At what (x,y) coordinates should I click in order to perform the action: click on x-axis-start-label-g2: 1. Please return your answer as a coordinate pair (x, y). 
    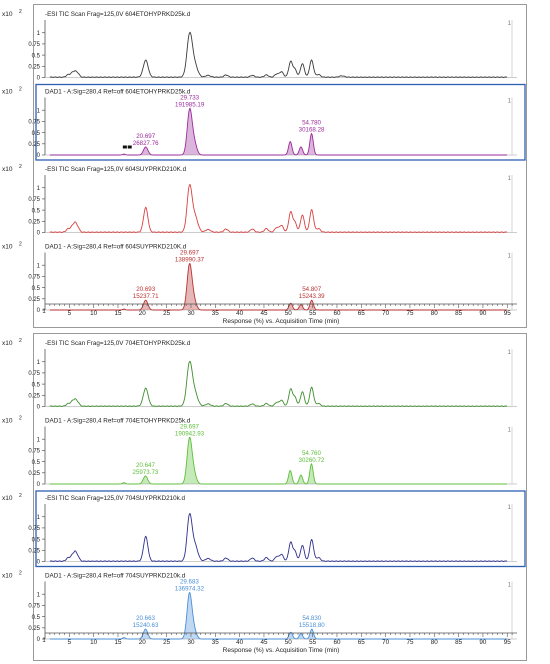
    Looking at the image, I should click on (44, 641).